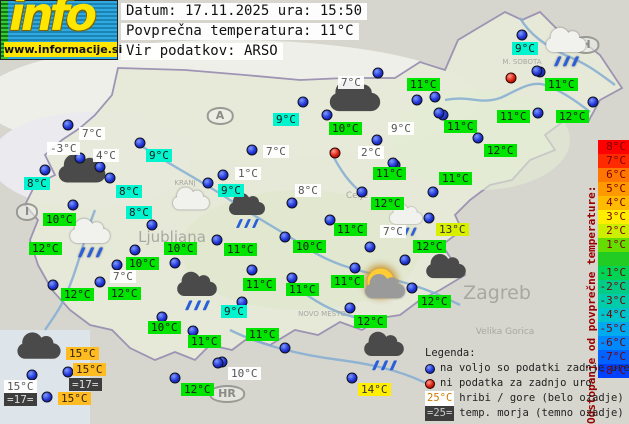 The image size is (629, 424). Describe the element at coordinates (191, 198) in the screenshot. I see `cloud-light-icon` at that location.